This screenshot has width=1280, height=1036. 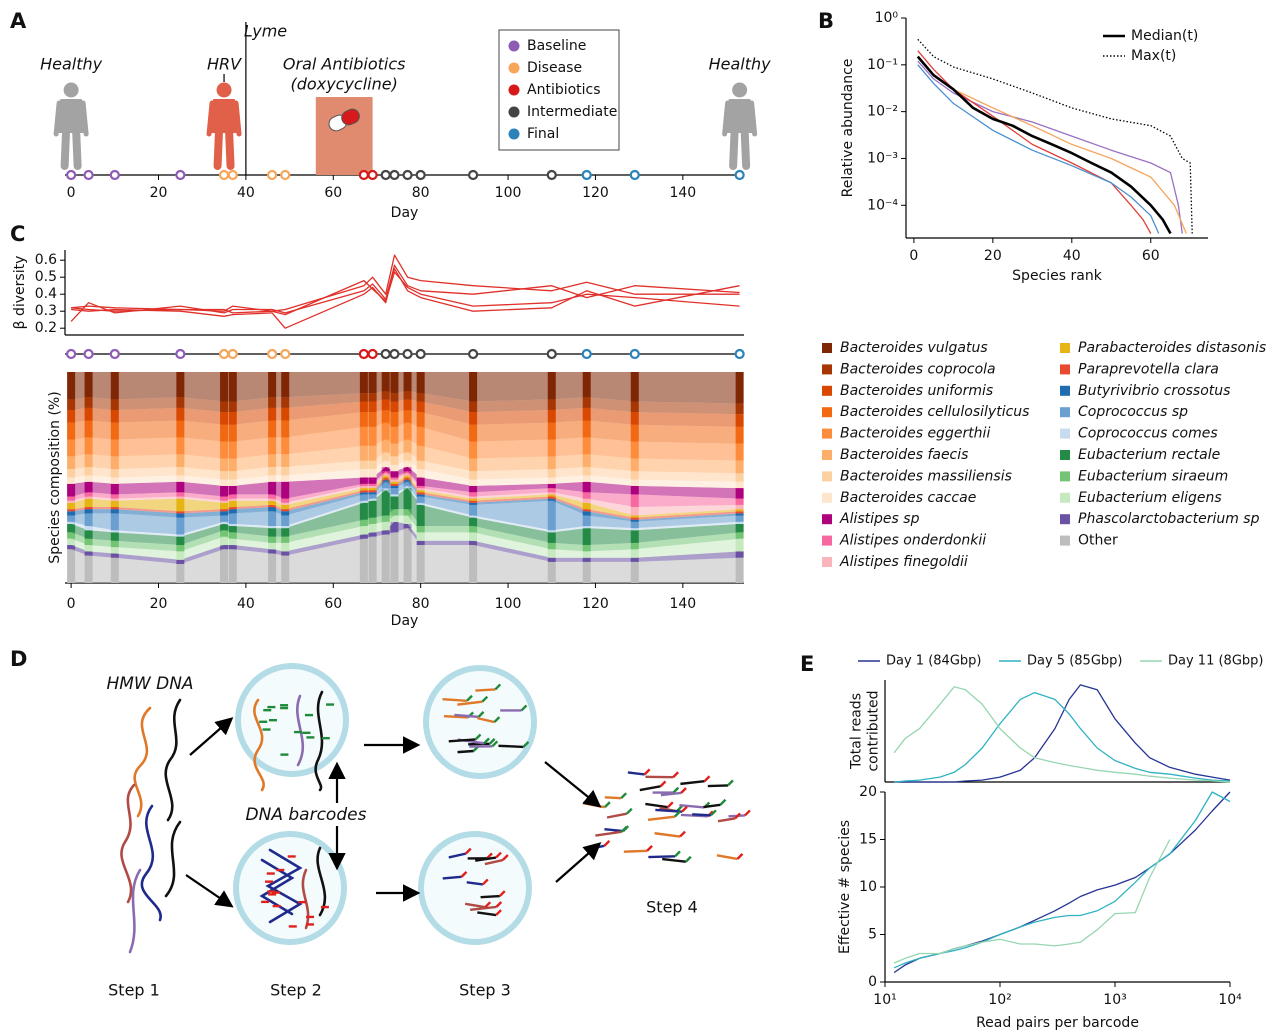 I want to click on annotation: Oral Antibiotics, so click(x=344, y=64).